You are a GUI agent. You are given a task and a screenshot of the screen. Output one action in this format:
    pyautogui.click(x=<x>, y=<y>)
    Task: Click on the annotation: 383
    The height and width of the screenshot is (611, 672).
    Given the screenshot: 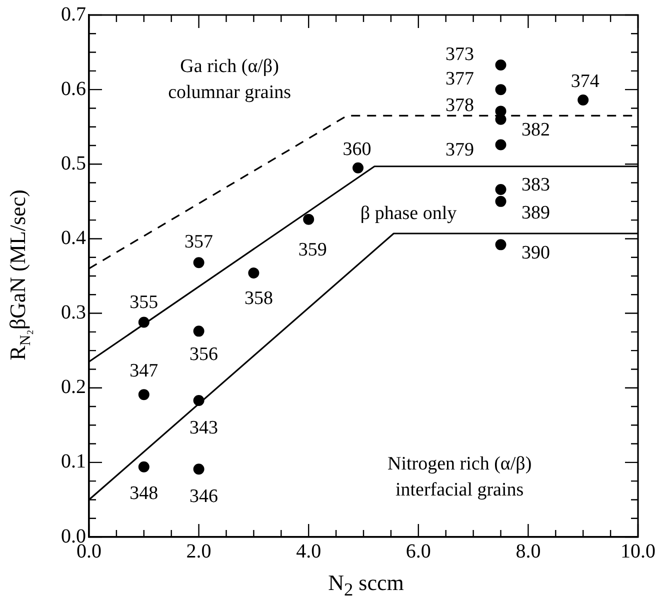 What is the action you would take?
    pyautogui.click(x=536, y=185)
    